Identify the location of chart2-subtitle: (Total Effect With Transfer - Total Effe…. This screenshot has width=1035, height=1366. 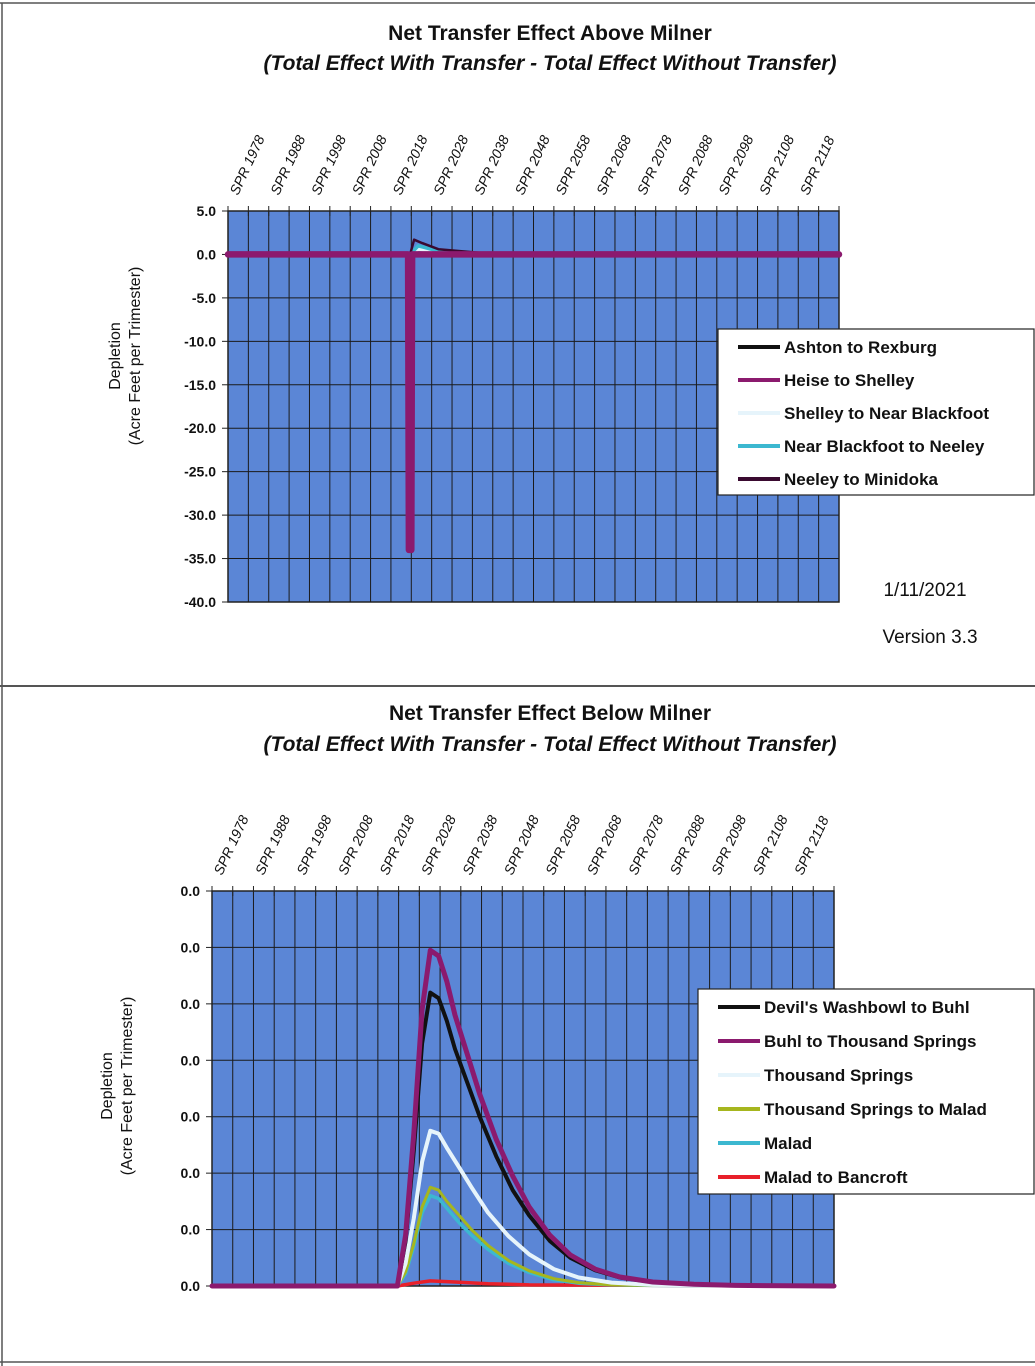
(550, 744).